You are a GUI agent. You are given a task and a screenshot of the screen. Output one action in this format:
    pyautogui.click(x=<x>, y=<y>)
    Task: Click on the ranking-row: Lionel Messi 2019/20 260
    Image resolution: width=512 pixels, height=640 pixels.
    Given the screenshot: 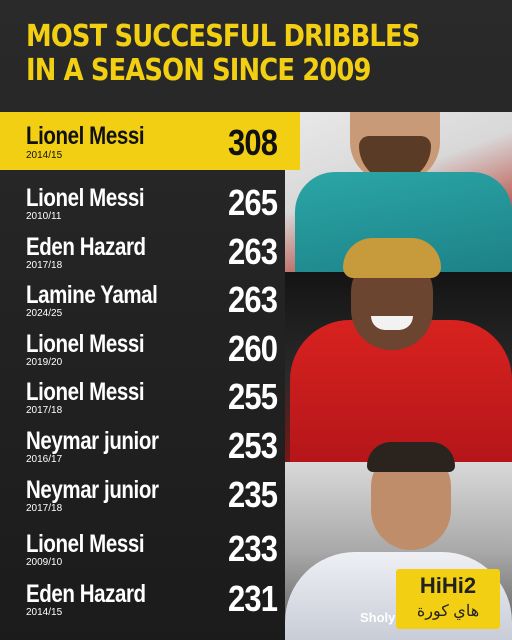 What is the action you would take?
    pyautogui.click(x=256, y=352)
    